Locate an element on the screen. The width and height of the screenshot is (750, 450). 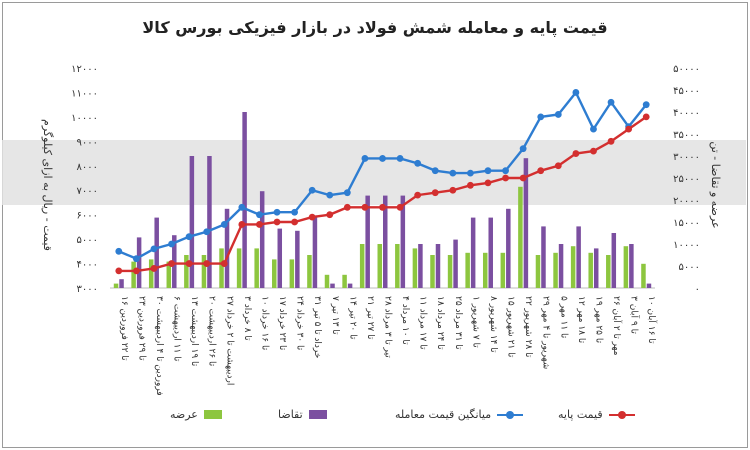
x-tick-label: ۱۵ تا ۲۱ شهریور is located at coordinates (511, 327).